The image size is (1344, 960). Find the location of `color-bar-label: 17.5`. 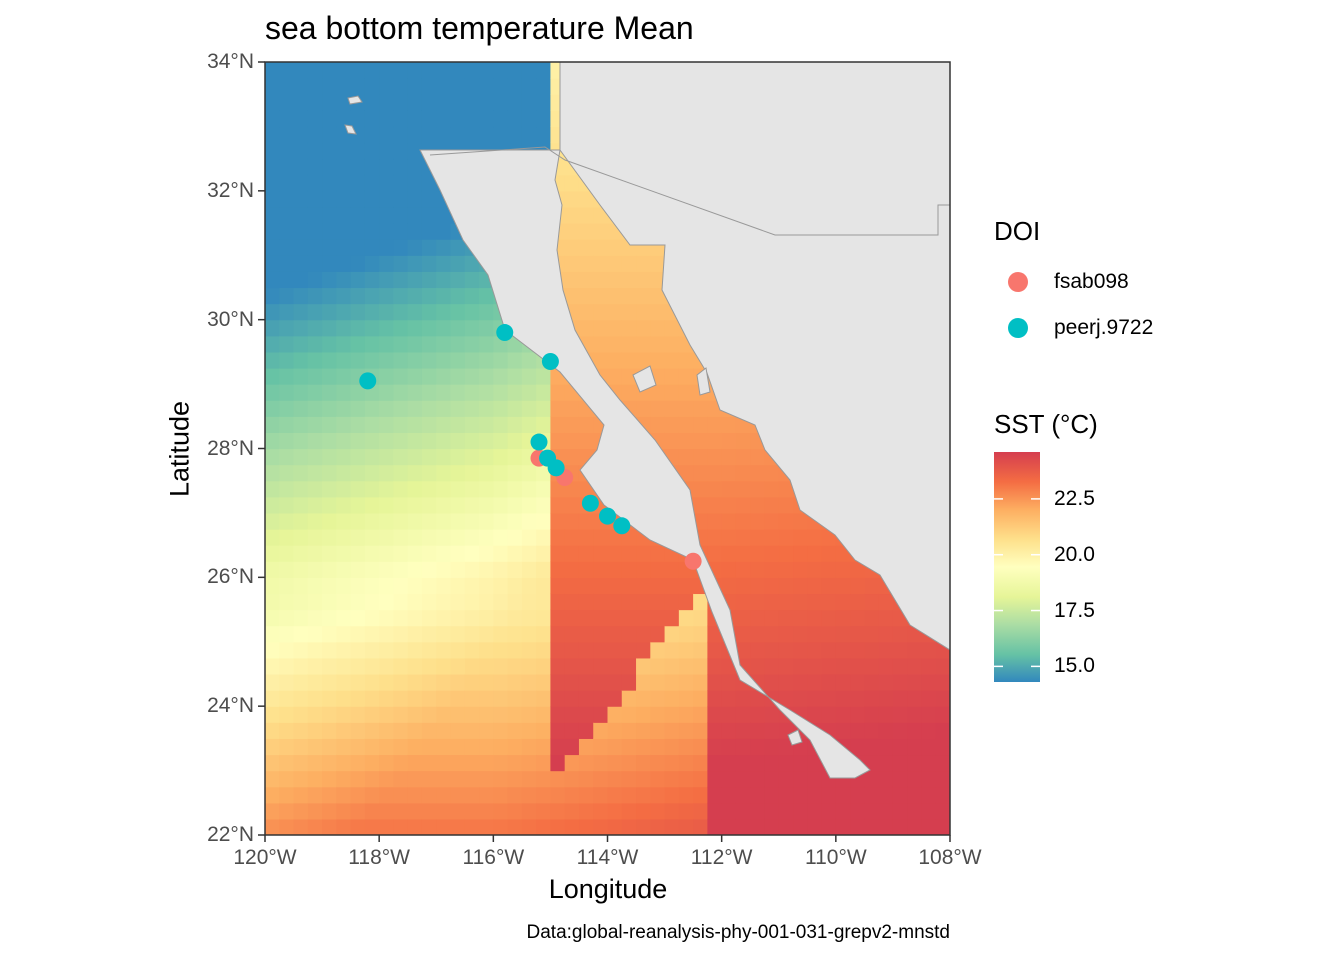

color-bar-label: 17.5 is located at coordinates (1074, 610).